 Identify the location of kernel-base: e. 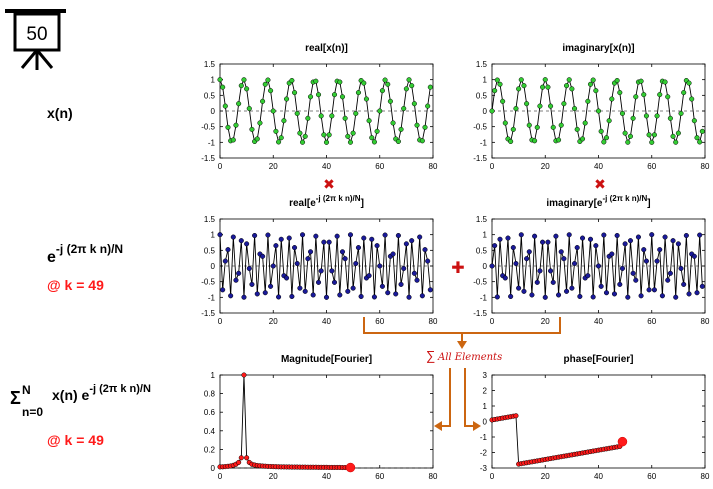
(51, 257).